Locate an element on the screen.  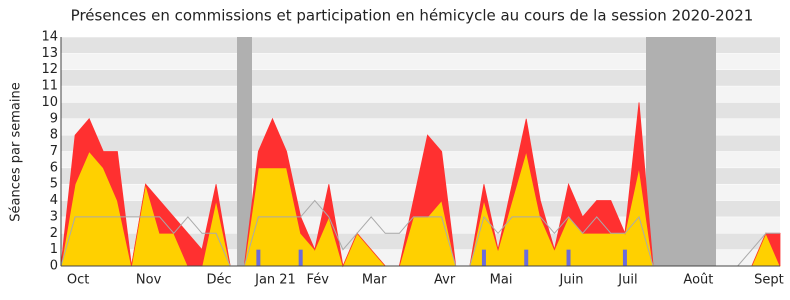
y-tick-label: 2 is located at coordinates (54, 233).